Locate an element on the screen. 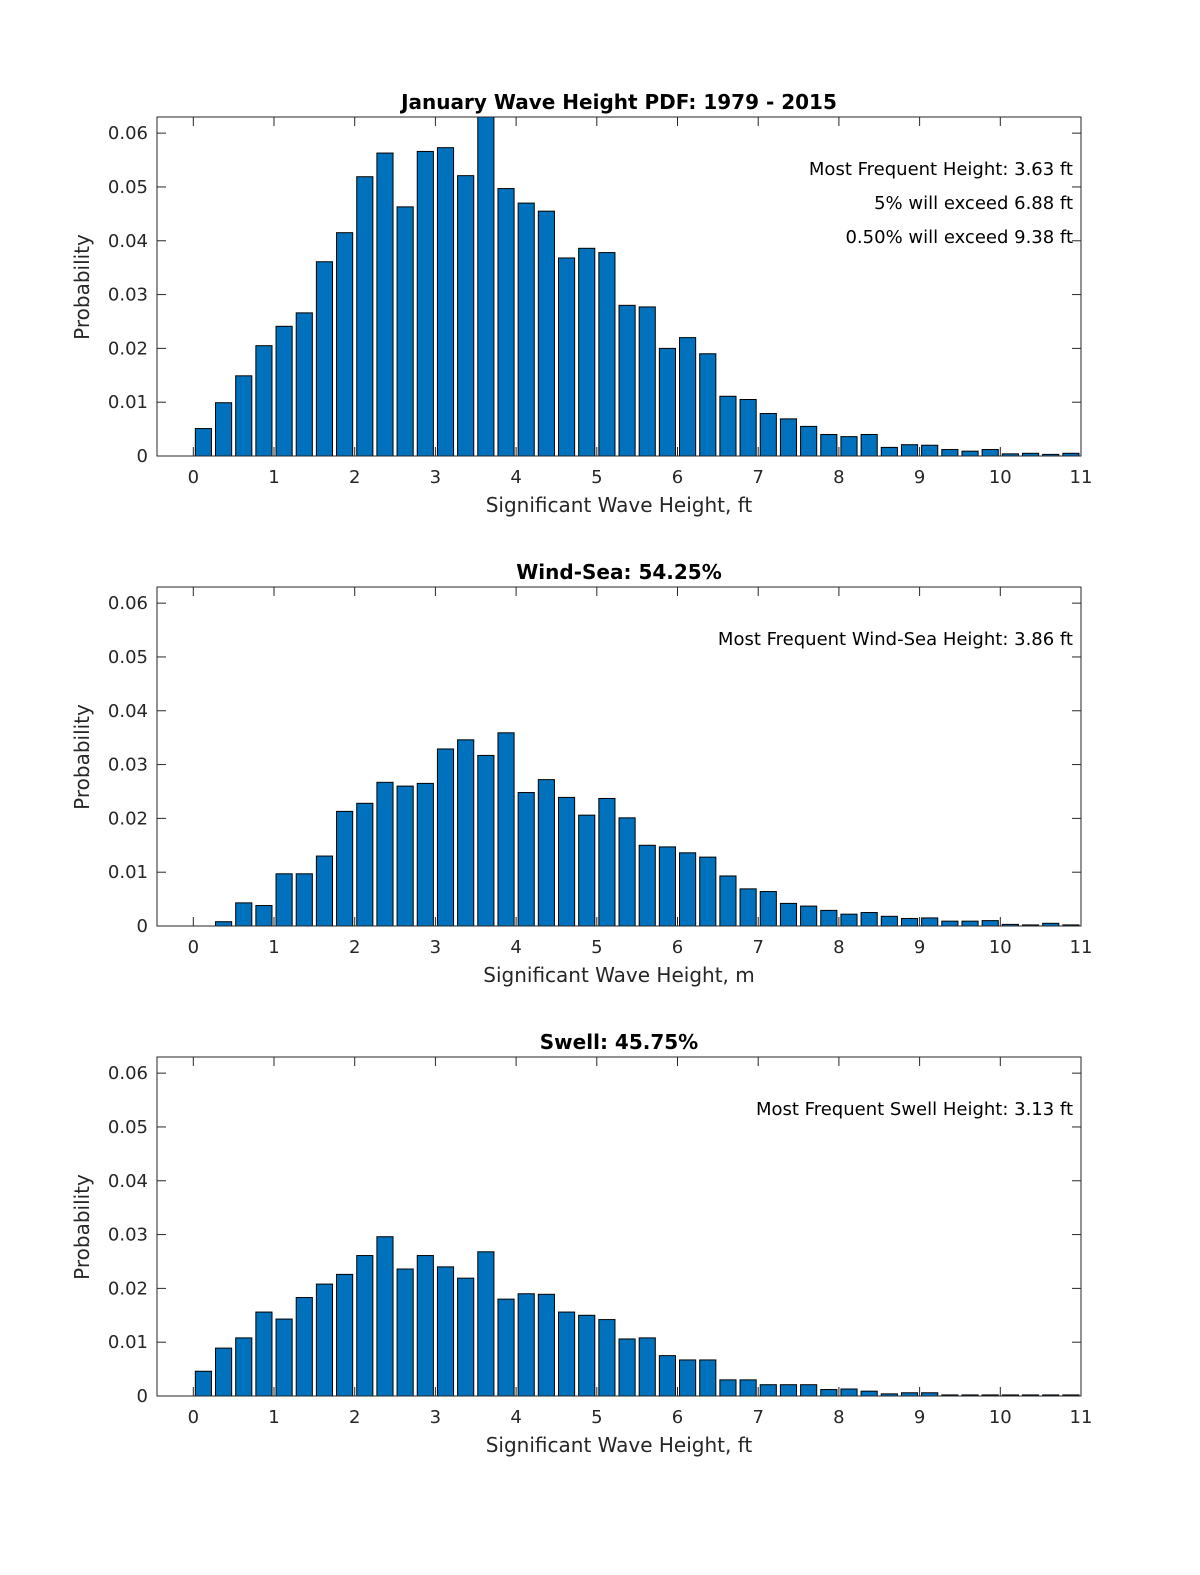 The width and height of the screenshot is (1200, 1575). chart-title: Wind-Sea: 54.25% is located at coordinates (619, 572).